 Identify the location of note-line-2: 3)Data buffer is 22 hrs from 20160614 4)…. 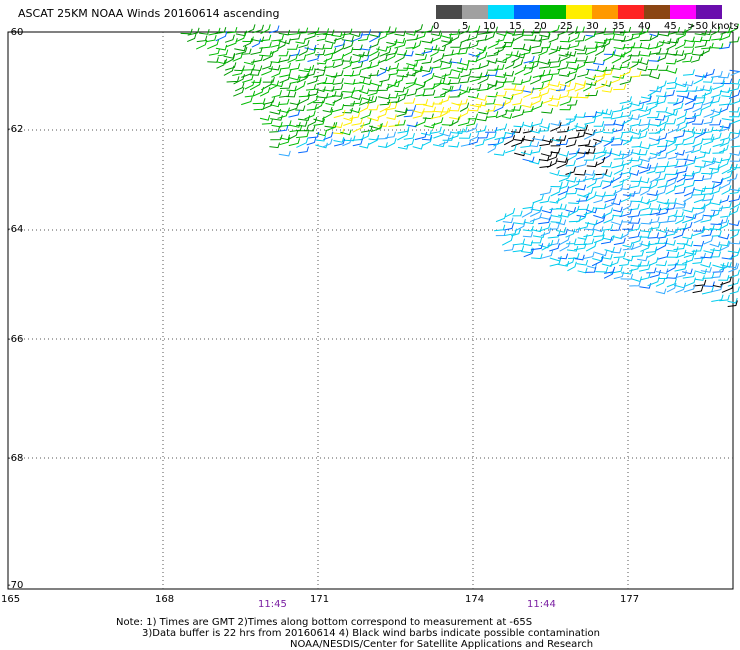
(371, 633).